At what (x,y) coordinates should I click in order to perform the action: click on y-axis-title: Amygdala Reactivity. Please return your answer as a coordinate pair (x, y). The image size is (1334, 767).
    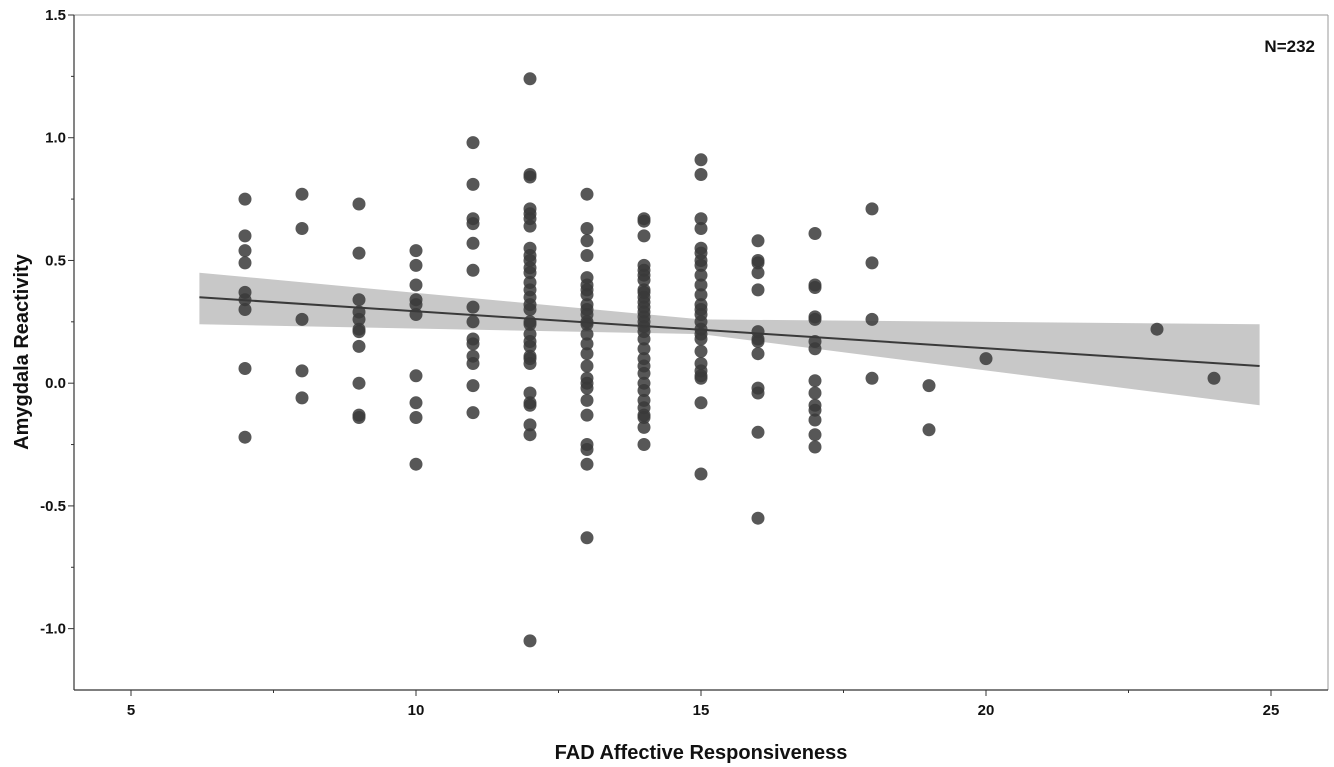
    Looking at the image, I should click on (22, 351).